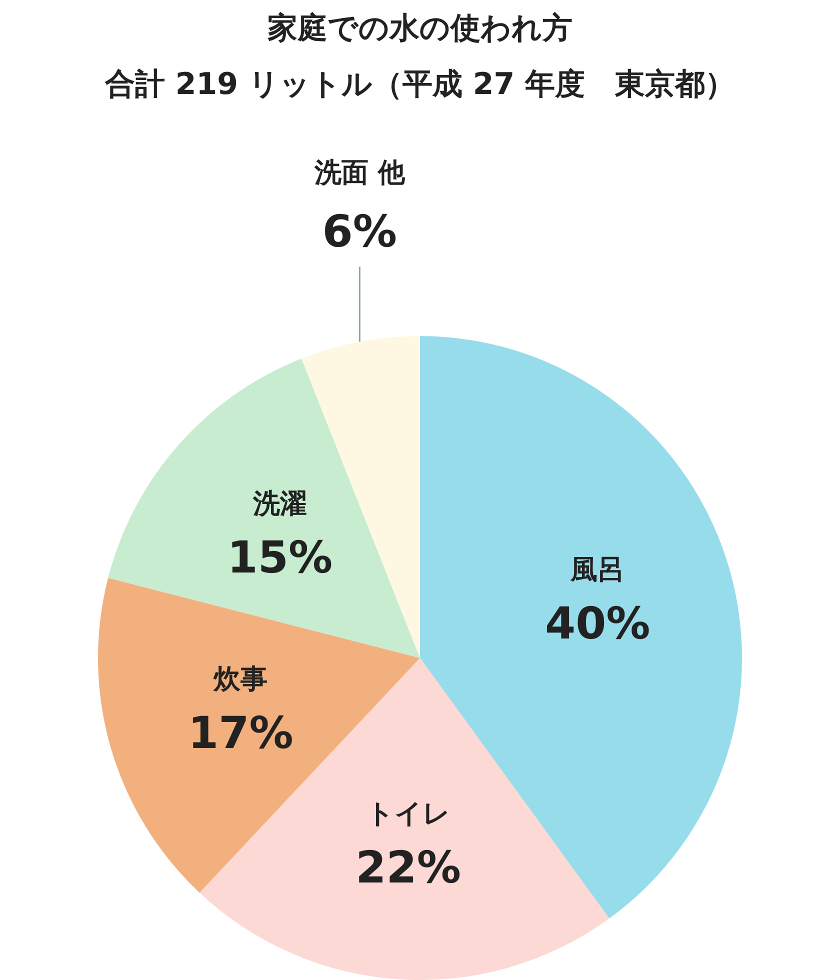 The height and width of the screenshot is (980, 840). Describe the element at coordinates (597, 570) in the screenshot. I see `slice-label: 風呂` at that location.